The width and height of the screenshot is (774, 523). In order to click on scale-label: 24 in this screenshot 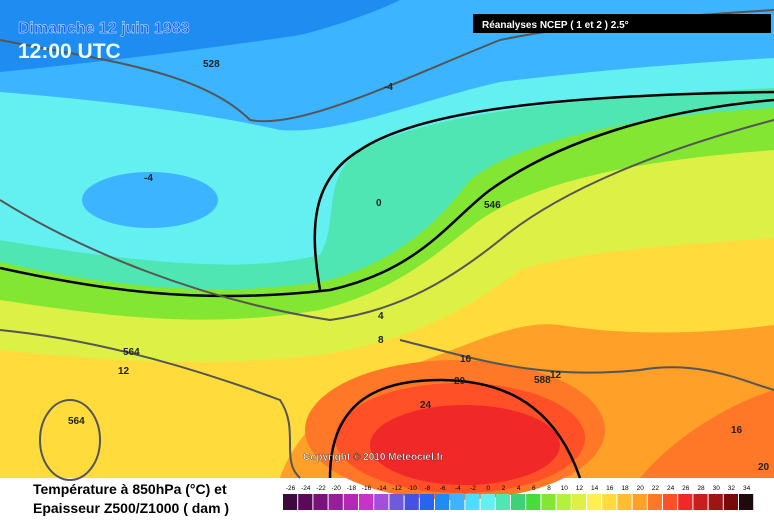, I will do `click(671, 488)`.